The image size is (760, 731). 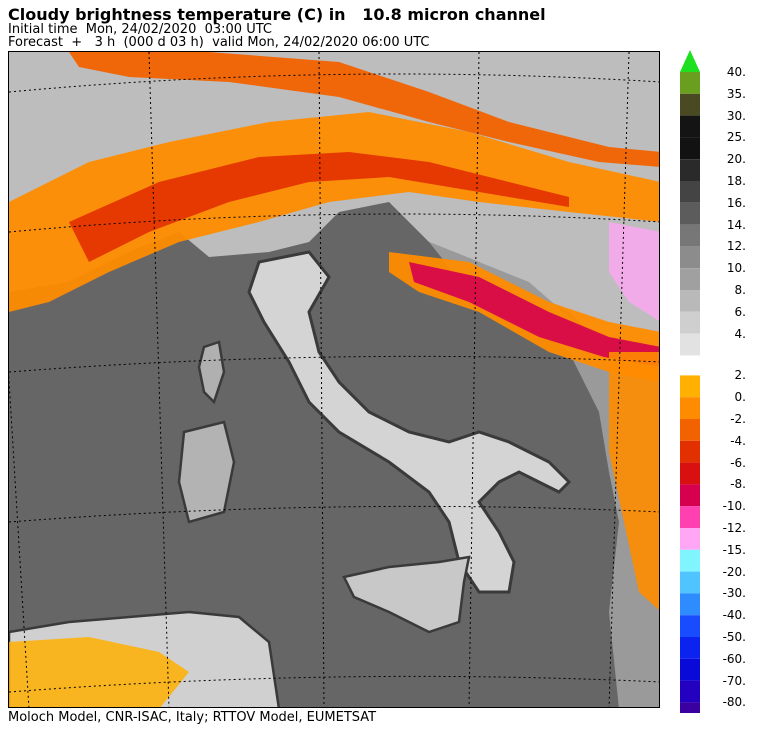 What do you see at coordinates (206, 472) in the screenshot?
I see `sardinia-island` at bounding box center [206, 472].